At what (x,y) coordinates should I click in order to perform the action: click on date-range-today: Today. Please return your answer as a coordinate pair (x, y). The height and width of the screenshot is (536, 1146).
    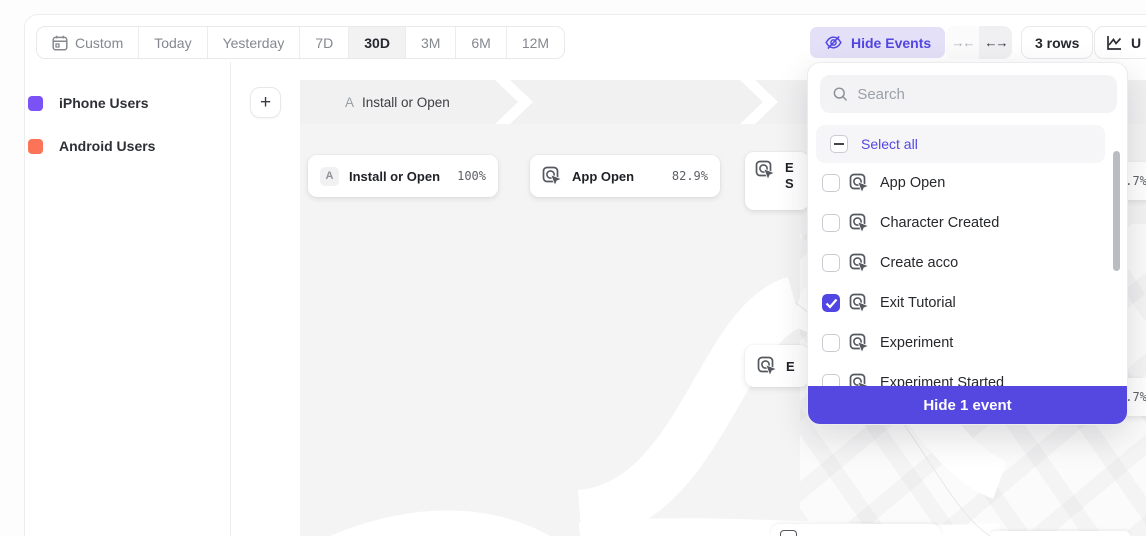
    Looking at the image, I should click on (172, 42).